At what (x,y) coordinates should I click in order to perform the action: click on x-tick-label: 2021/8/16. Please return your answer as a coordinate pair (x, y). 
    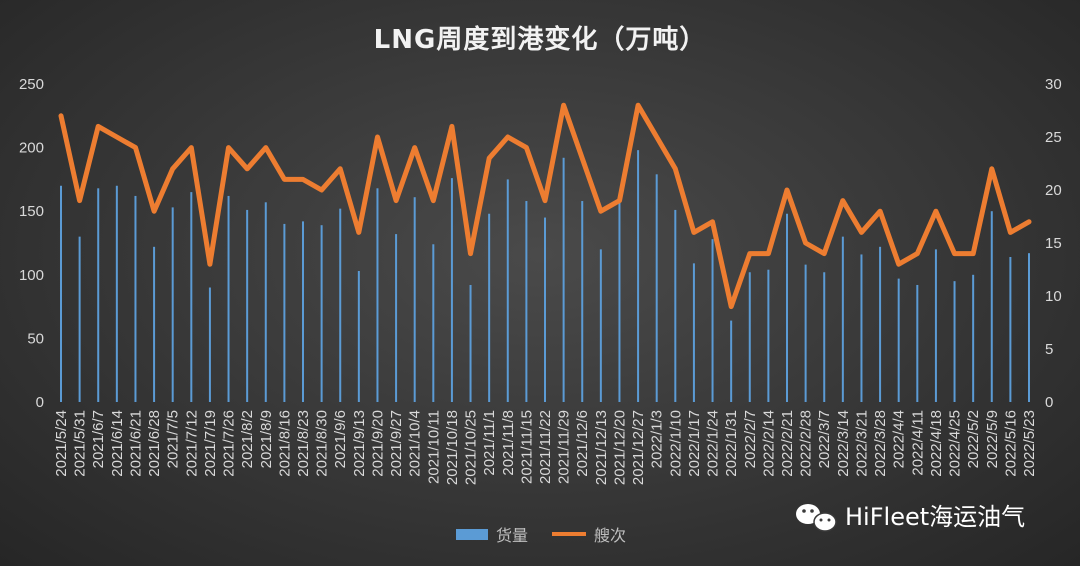
    Looking at the image, I should click on (284, 443).